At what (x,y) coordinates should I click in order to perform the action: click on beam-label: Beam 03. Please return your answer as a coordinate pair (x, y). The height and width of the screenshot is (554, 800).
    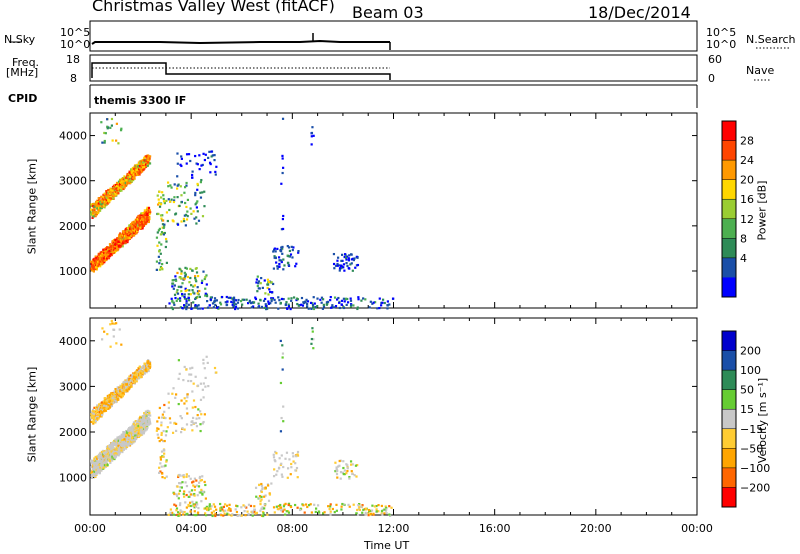
    Looking at the image, I should click on (388, 12).